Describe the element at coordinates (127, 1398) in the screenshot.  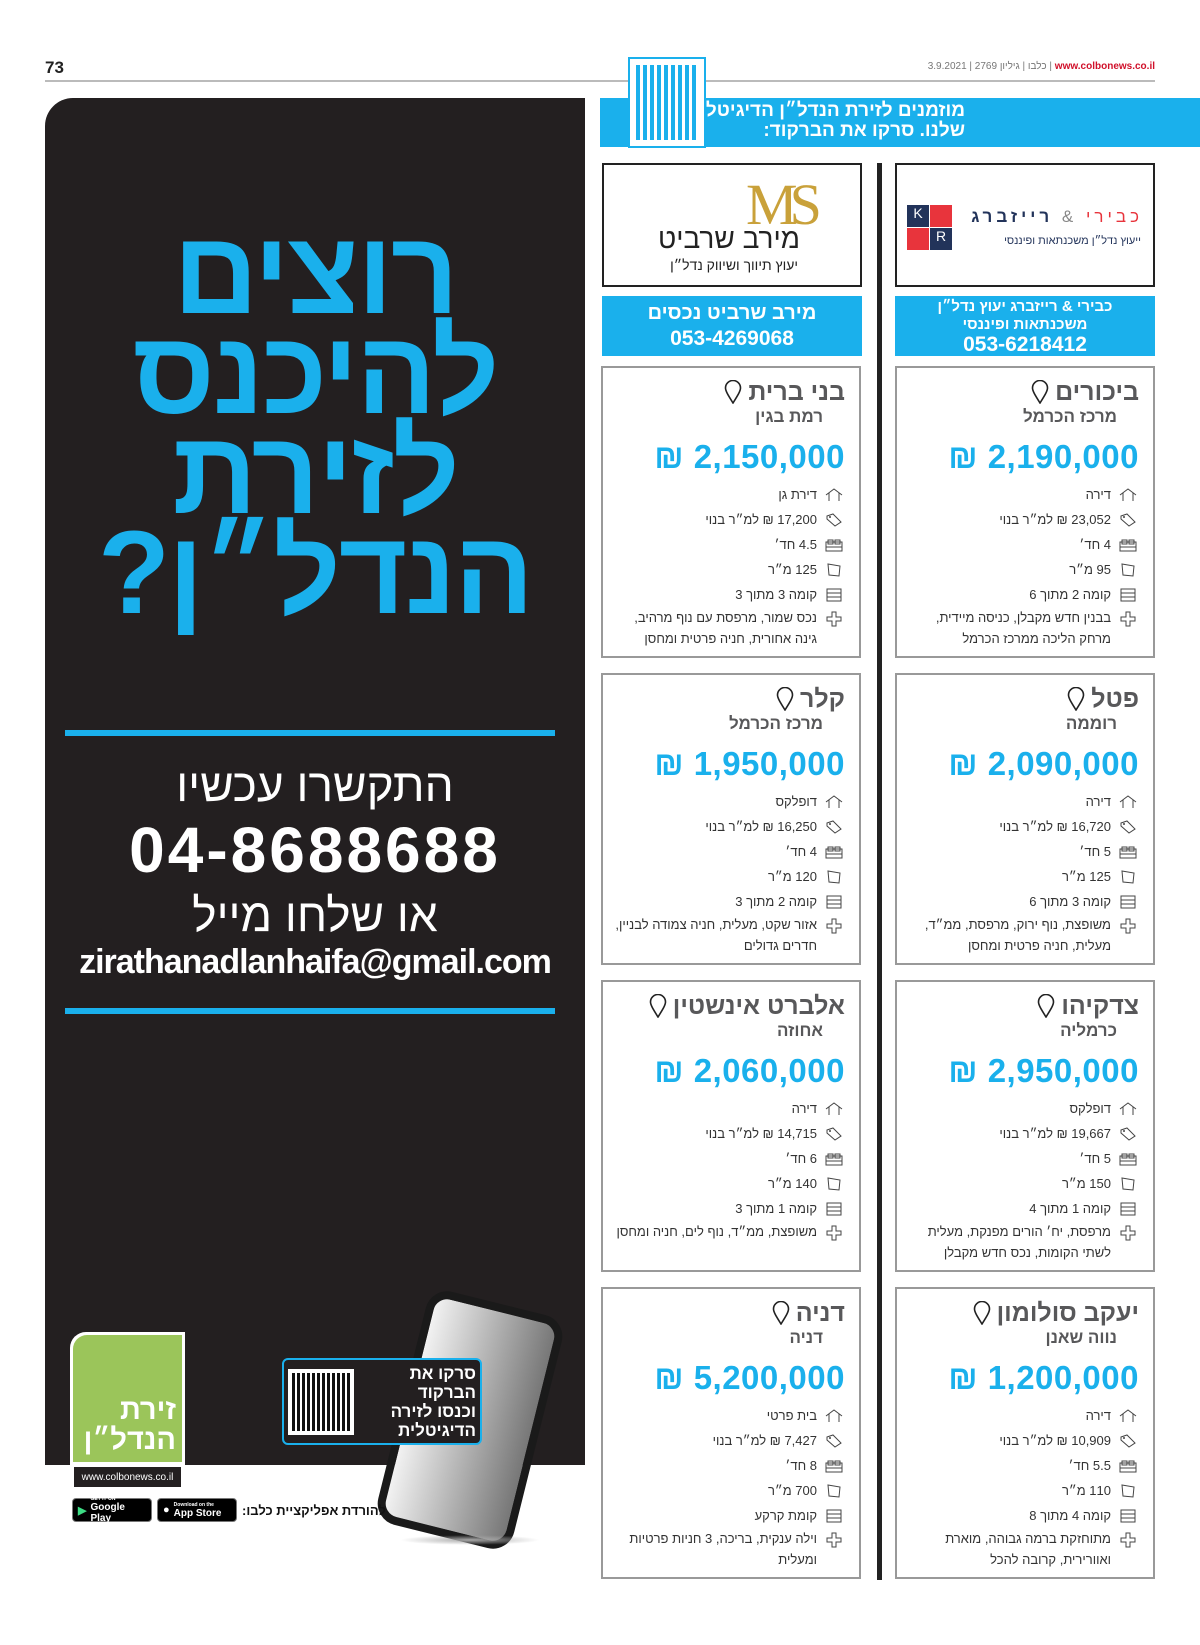
I see `zirat-logo: זירת הנדל״ן` at that location.